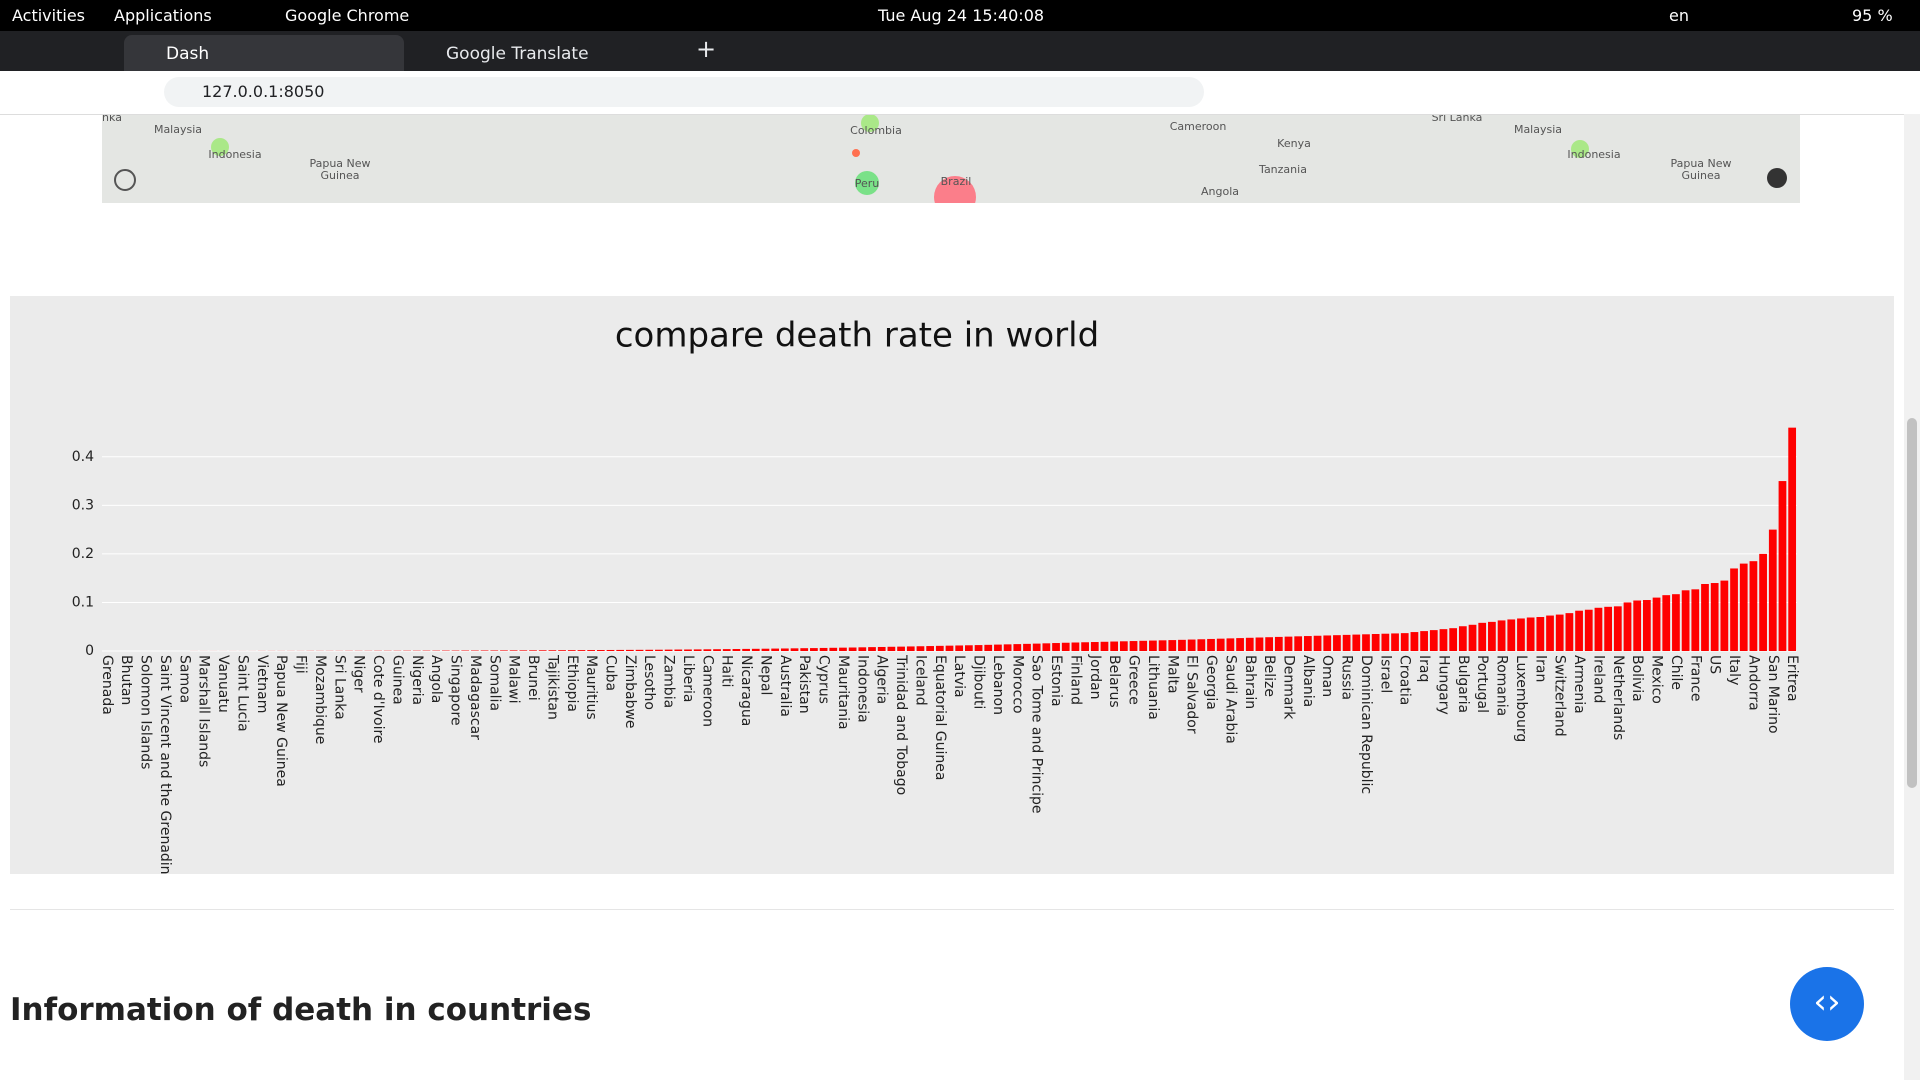  Describe the element at coordinates (956, 181) in the screenshot. I see `map-label: Brazil` at that location.